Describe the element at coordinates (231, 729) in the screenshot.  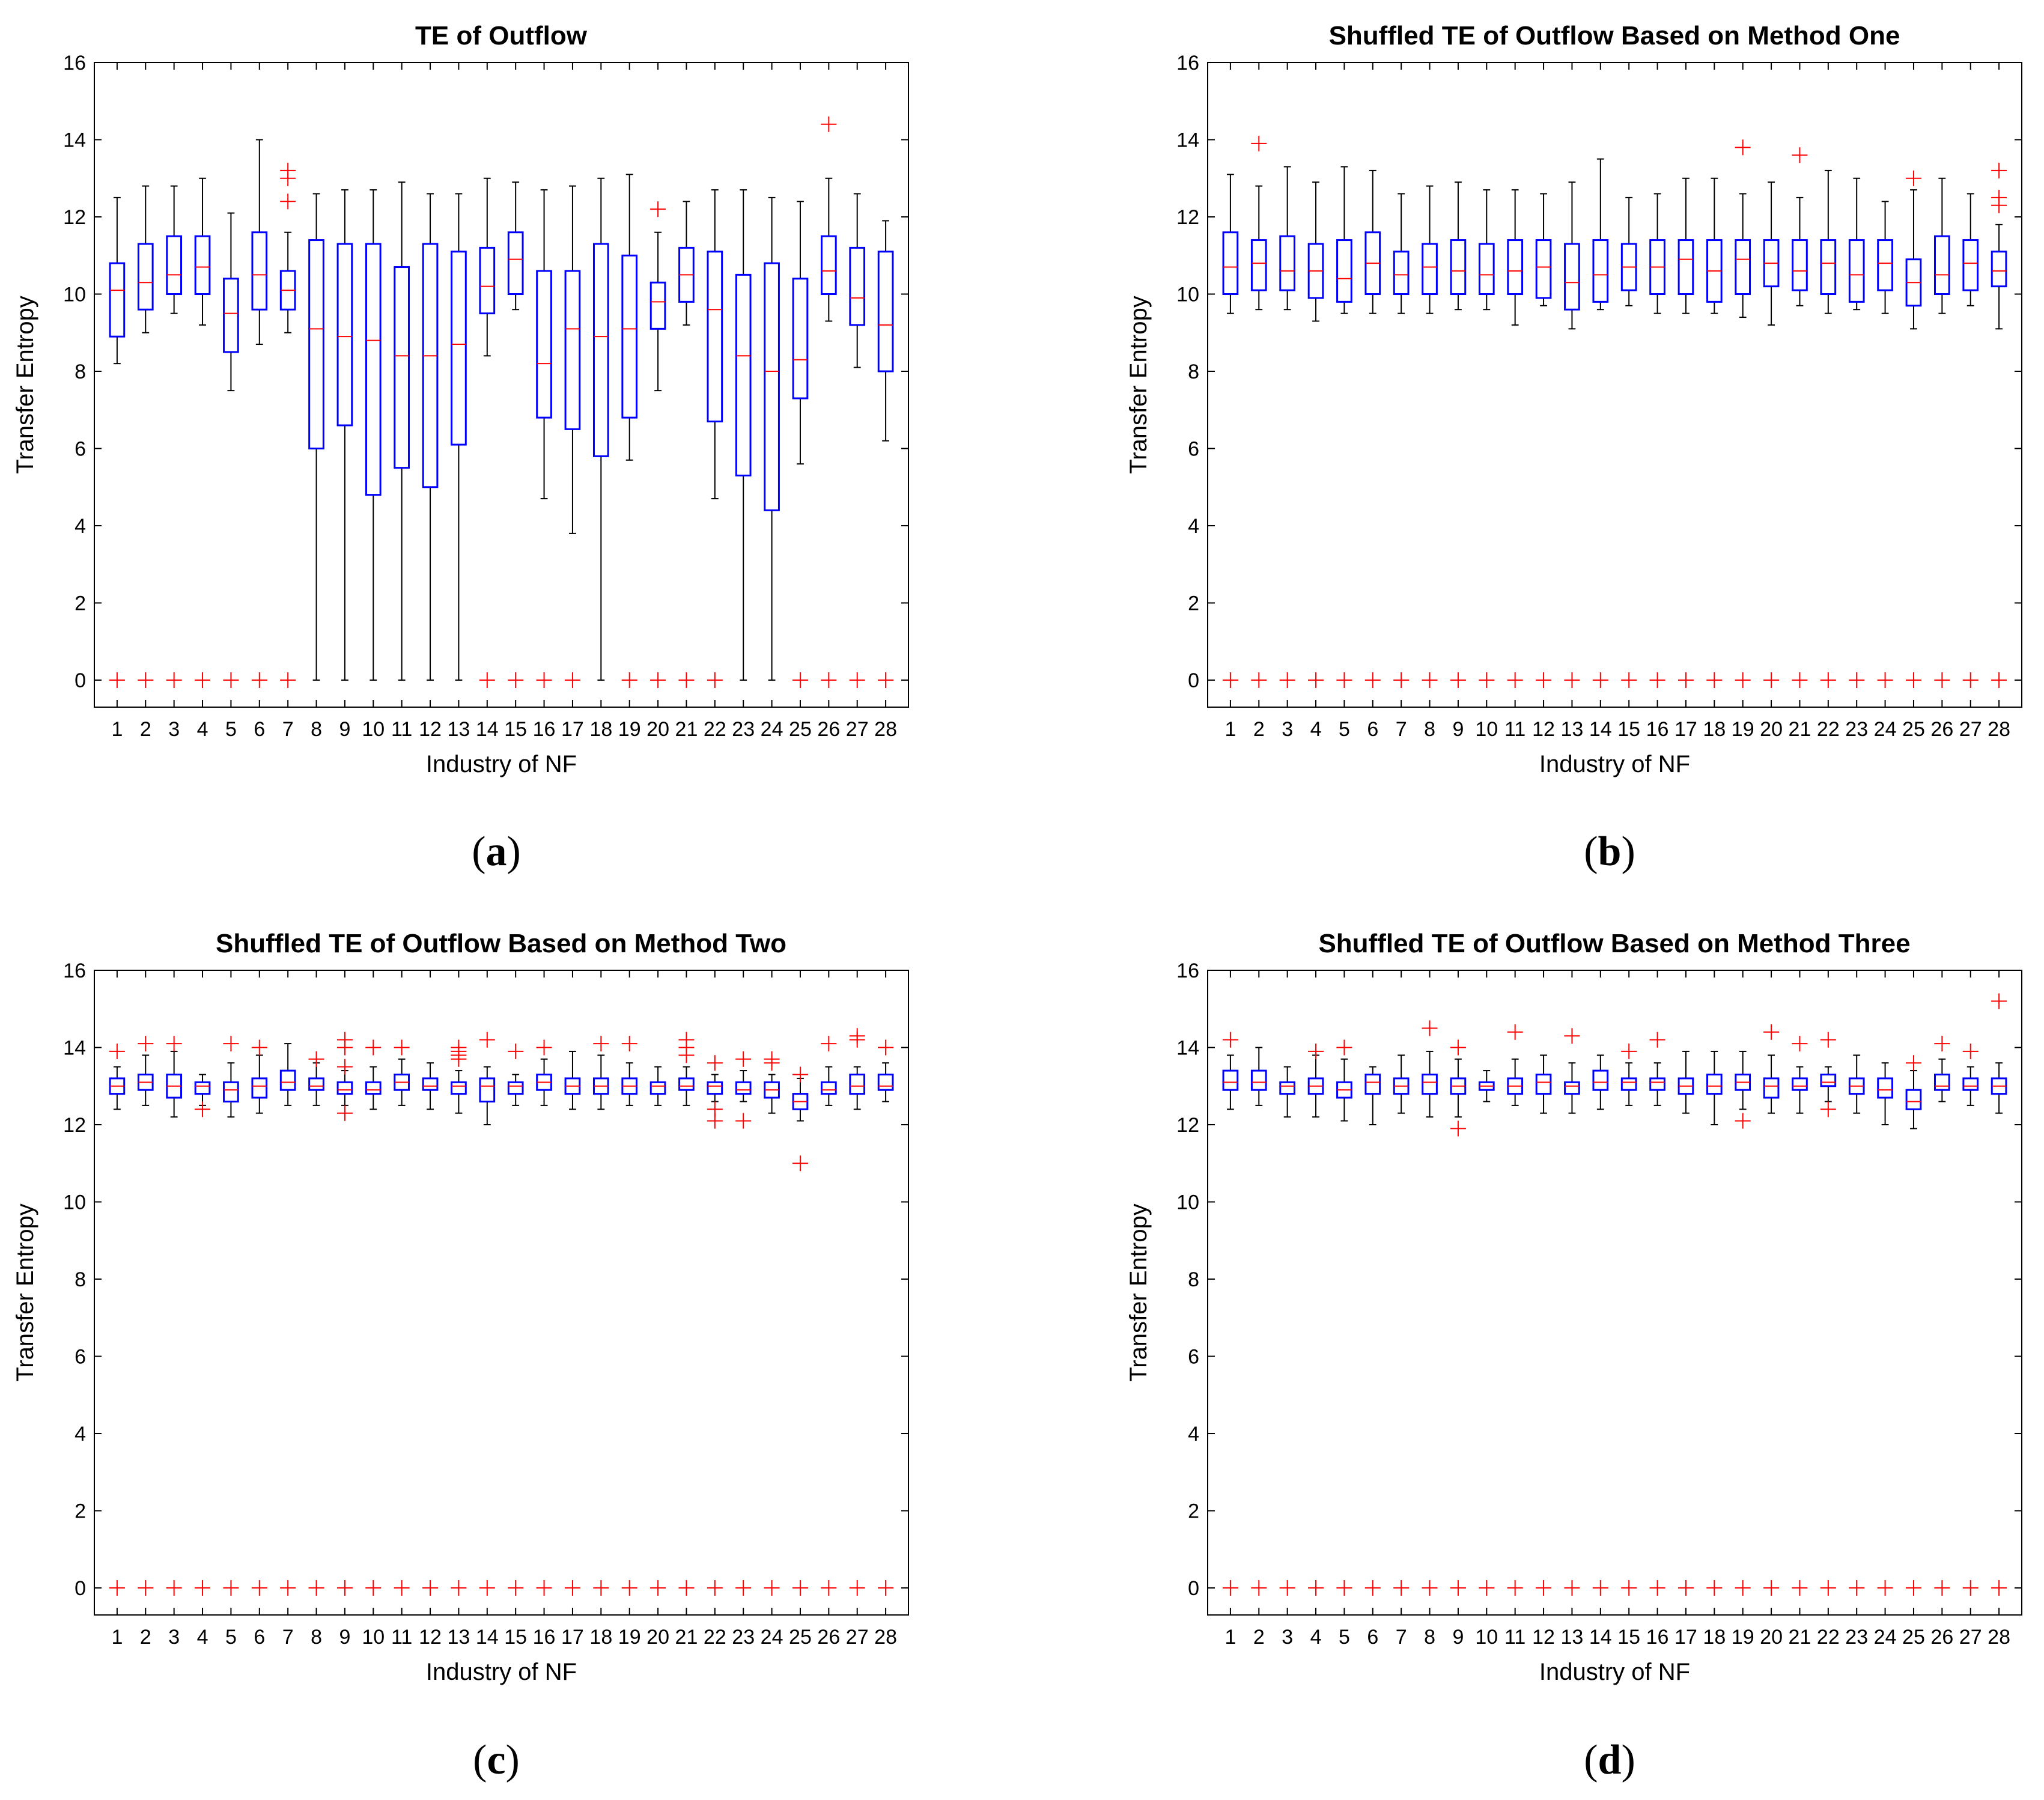
I see `x-tick-label: 5` at that location.